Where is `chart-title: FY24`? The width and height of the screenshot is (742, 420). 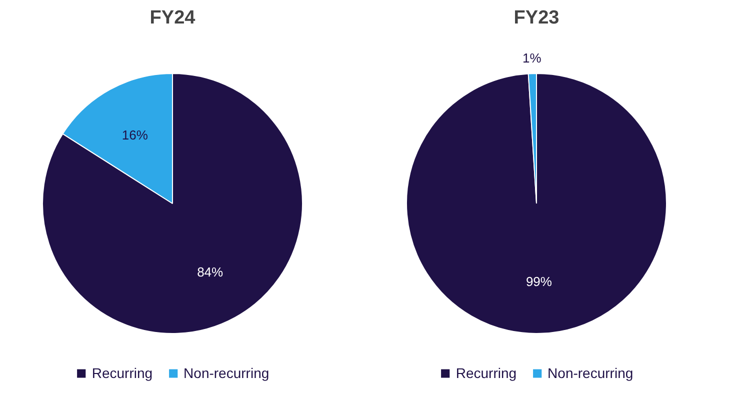 chart-title: FY24 is located at coordinates (173, 18).